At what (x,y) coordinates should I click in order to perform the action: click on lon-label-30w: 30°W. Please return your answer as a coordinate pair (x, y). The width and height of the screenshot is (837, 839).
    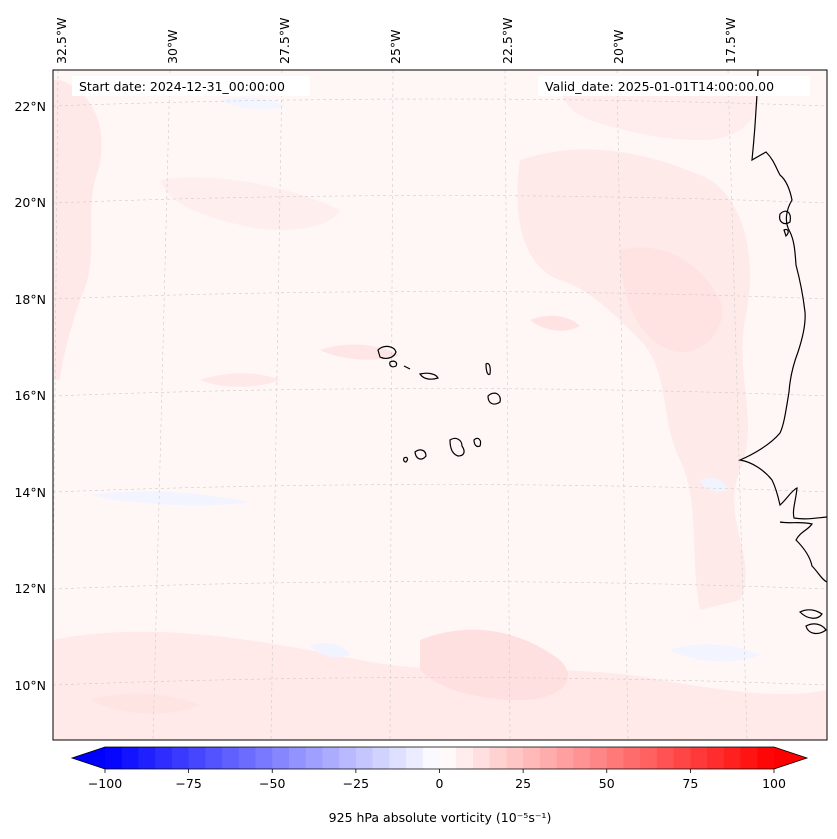
    Looking at the image, I should click on (172, 46).